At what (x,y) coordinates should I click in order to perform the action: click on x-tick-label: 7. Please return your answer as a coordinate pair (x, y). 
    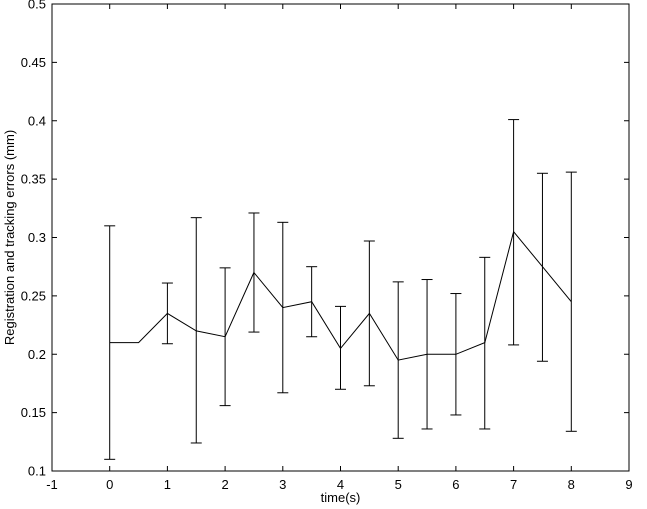
    Looking at the image, I should click on (513, 484).